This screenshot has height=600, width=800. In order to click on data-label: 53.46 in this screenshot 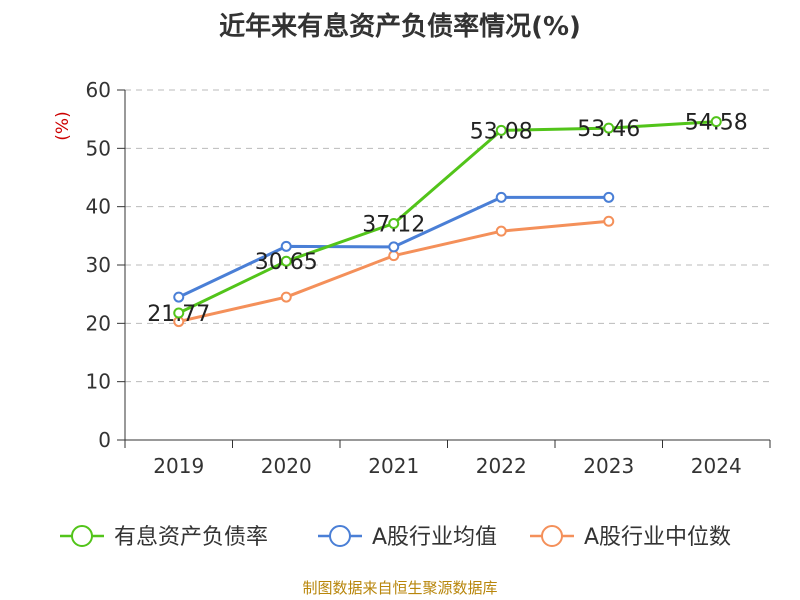, I will do `click(608, 129)`.